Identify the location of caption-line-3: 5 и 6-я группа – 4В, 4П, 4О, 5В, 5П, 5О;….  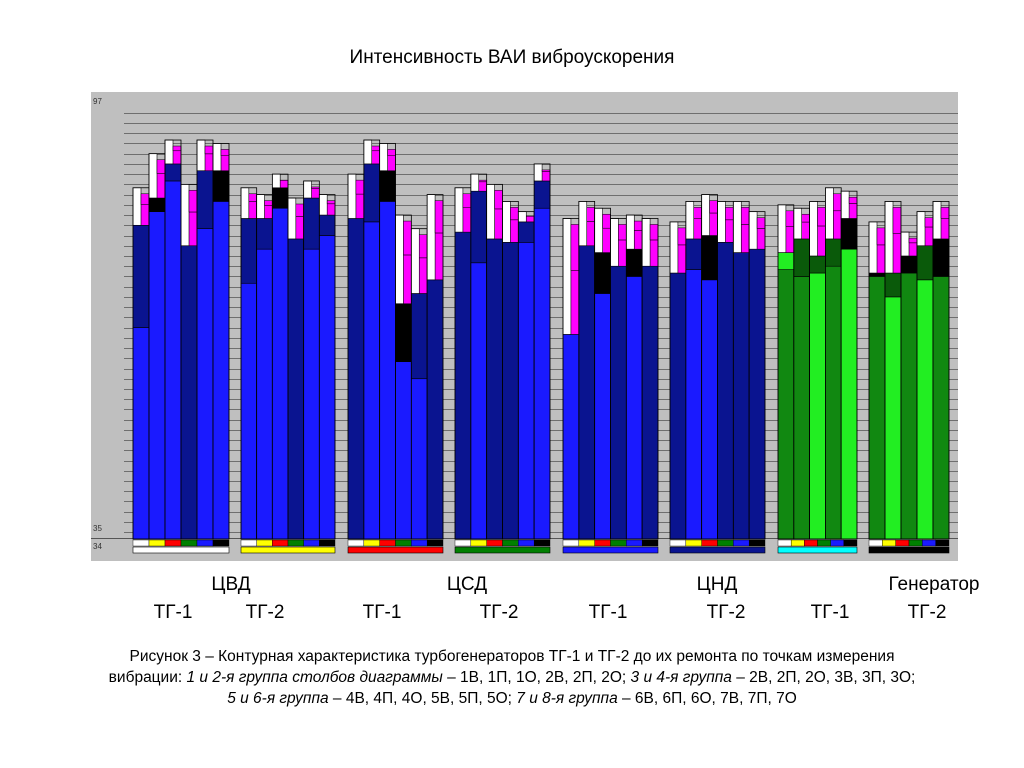
(512, 698).